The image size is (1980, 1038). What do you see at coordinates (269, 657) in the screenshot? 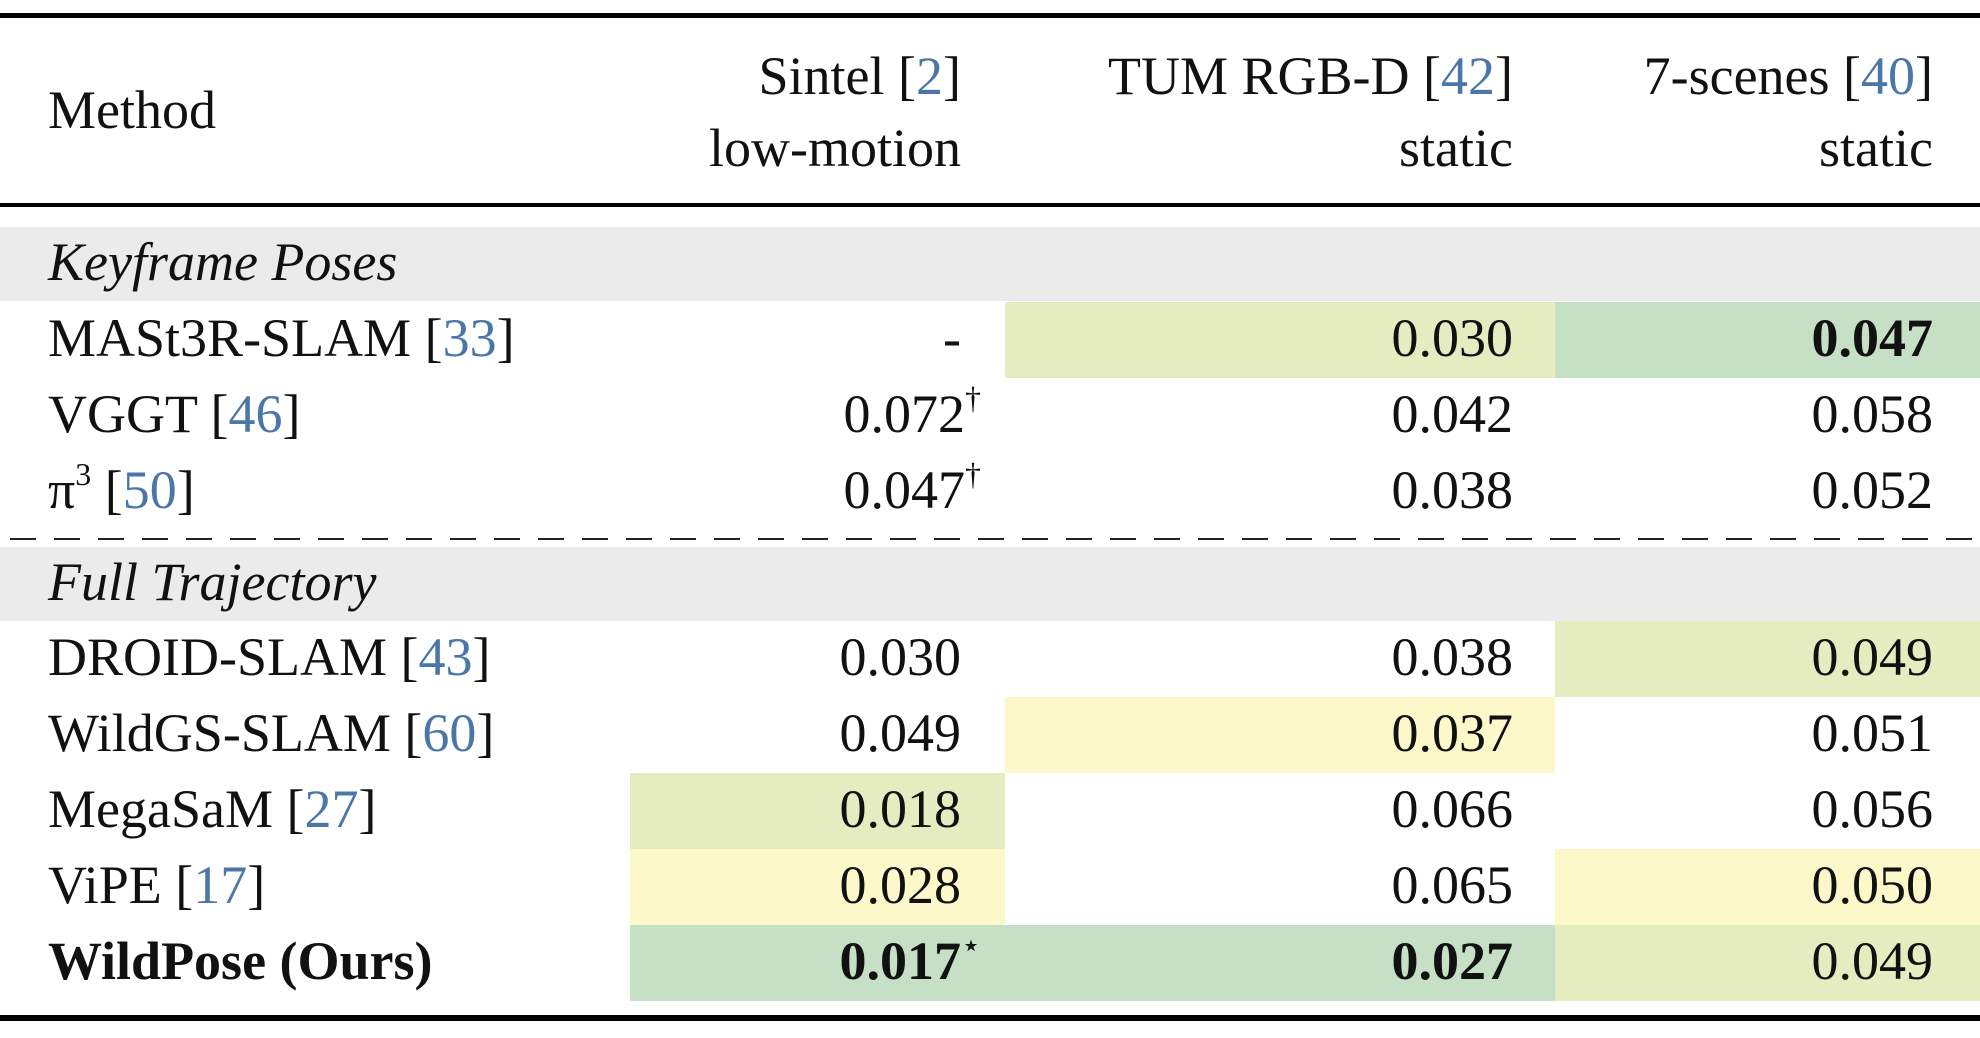
I see `row-name-droid: DROID-SLAM [43]` at bounding box center [269, 657].